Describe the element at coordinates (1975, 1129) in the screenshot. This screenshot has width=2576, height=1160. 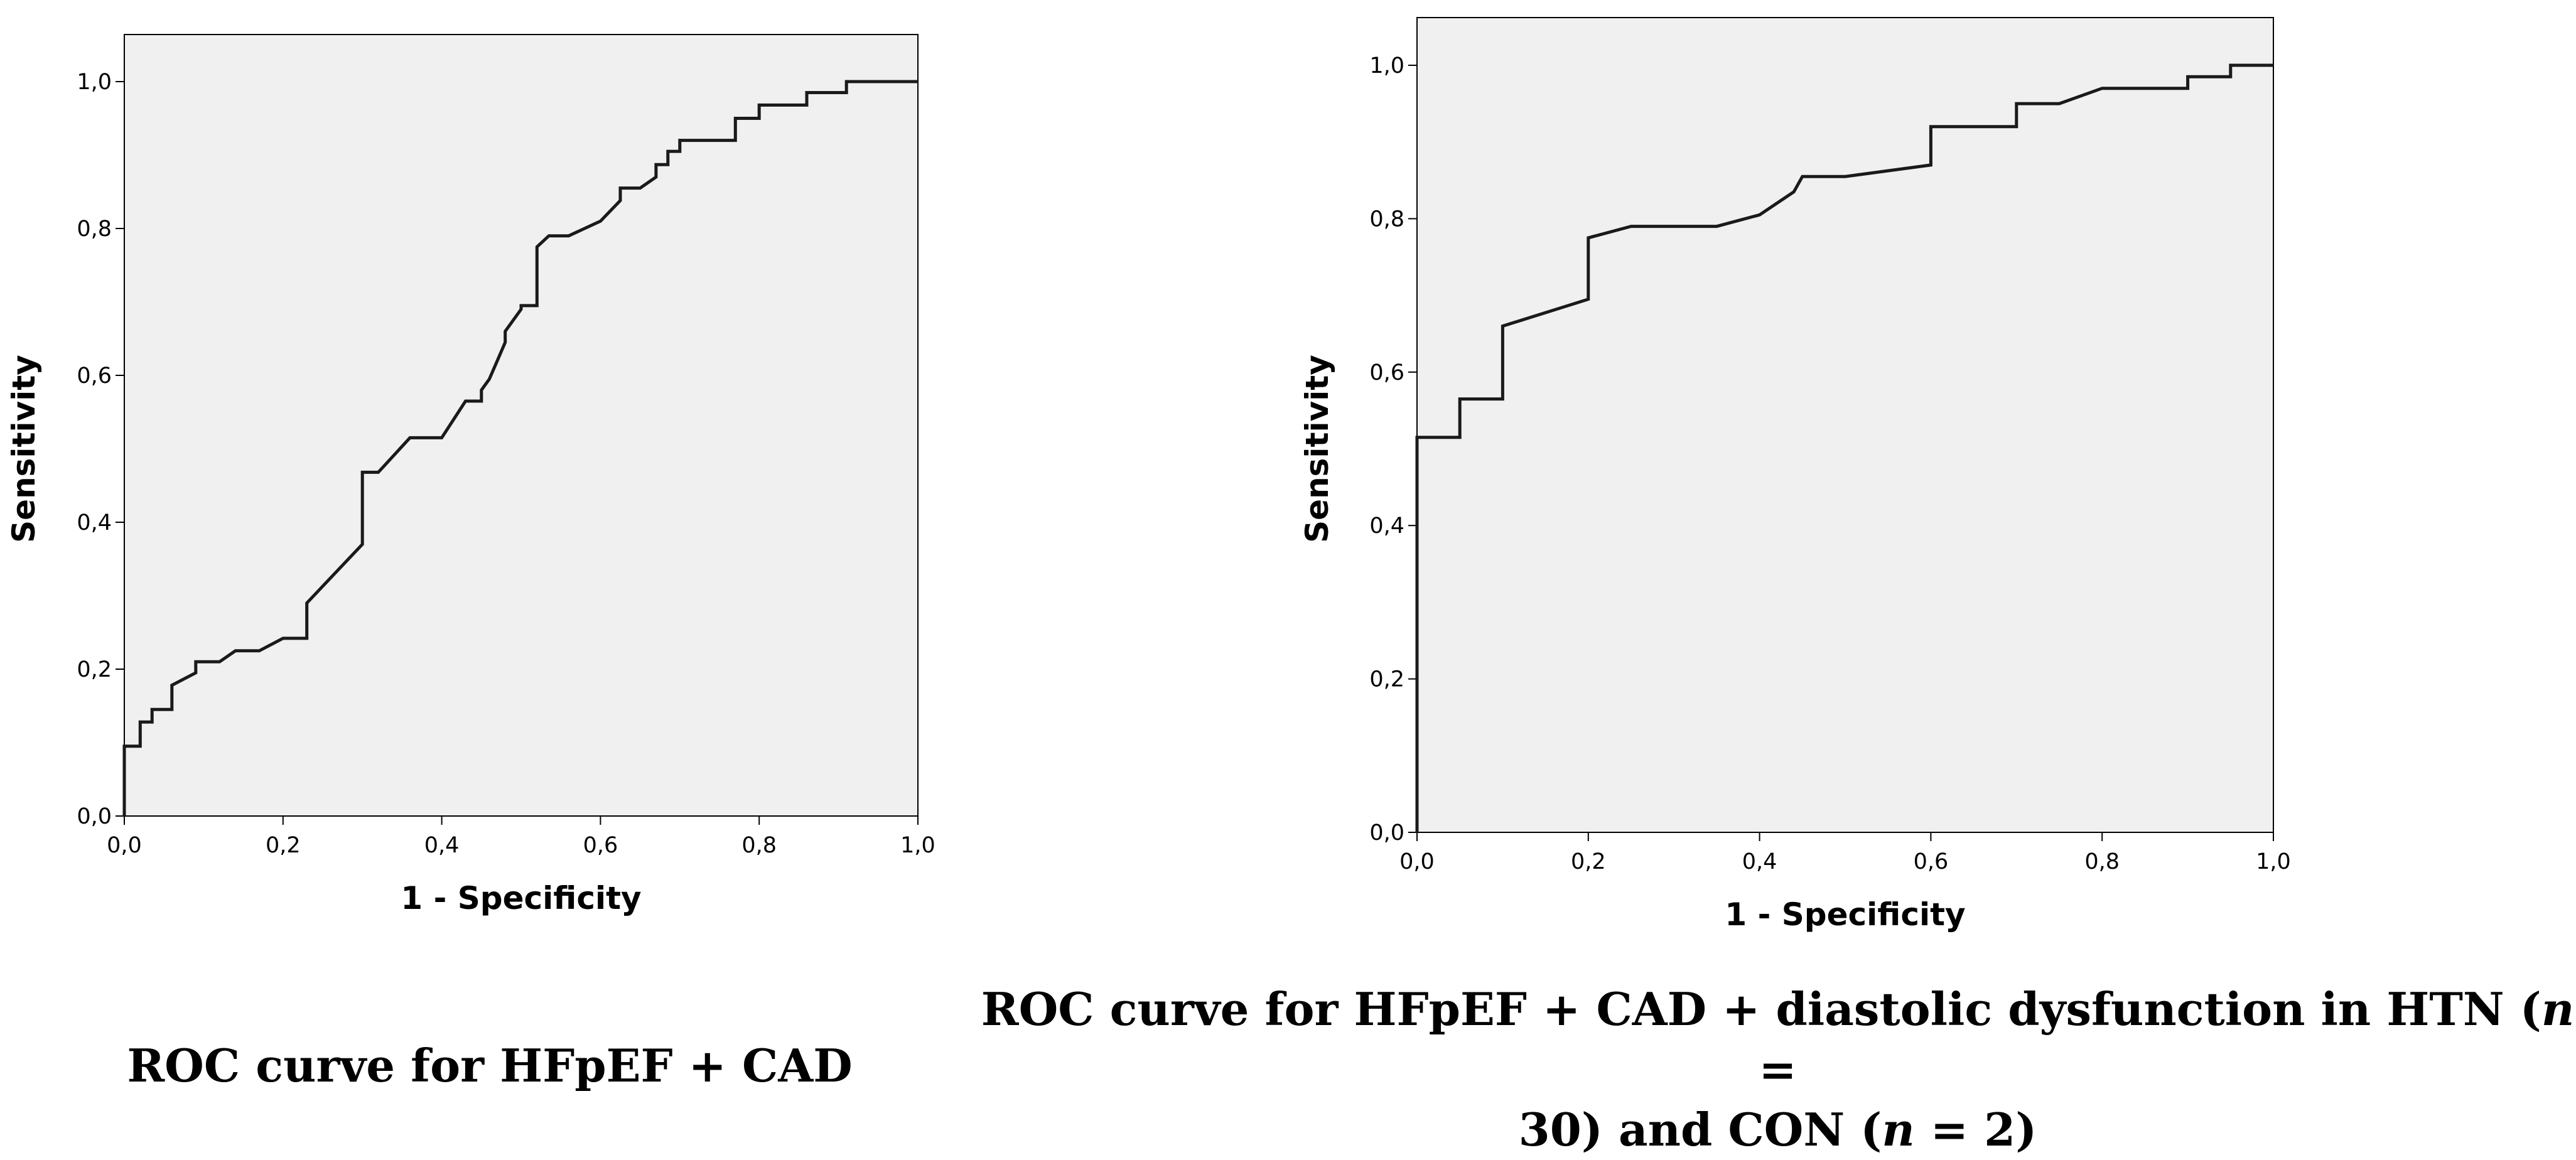
I see `caption-right-line2-post: = 2)` at that location.